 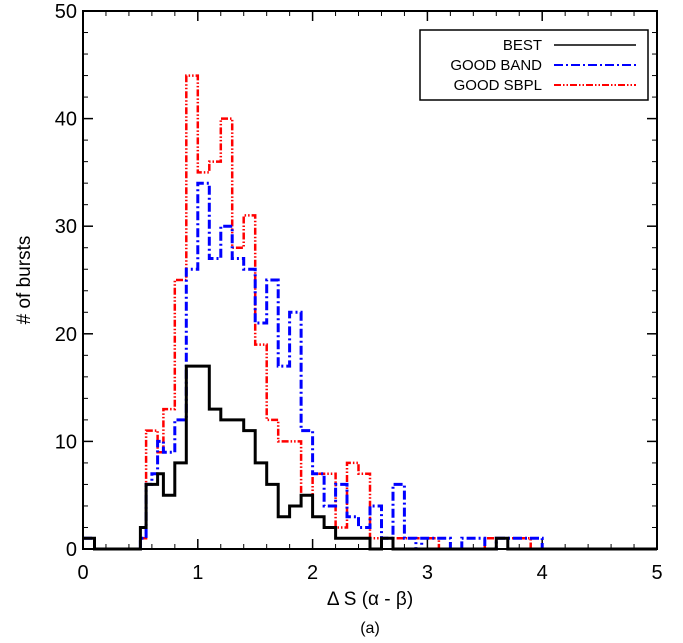 I want to click on x-tick-label: 3, so click(x=427, y=573).